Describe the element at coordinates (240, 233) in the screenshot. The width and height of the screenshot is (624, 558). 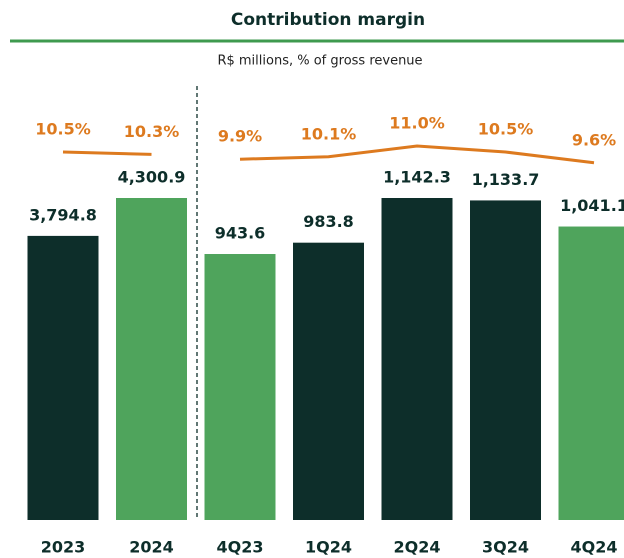
I see `value-label: 943.6` at that location.